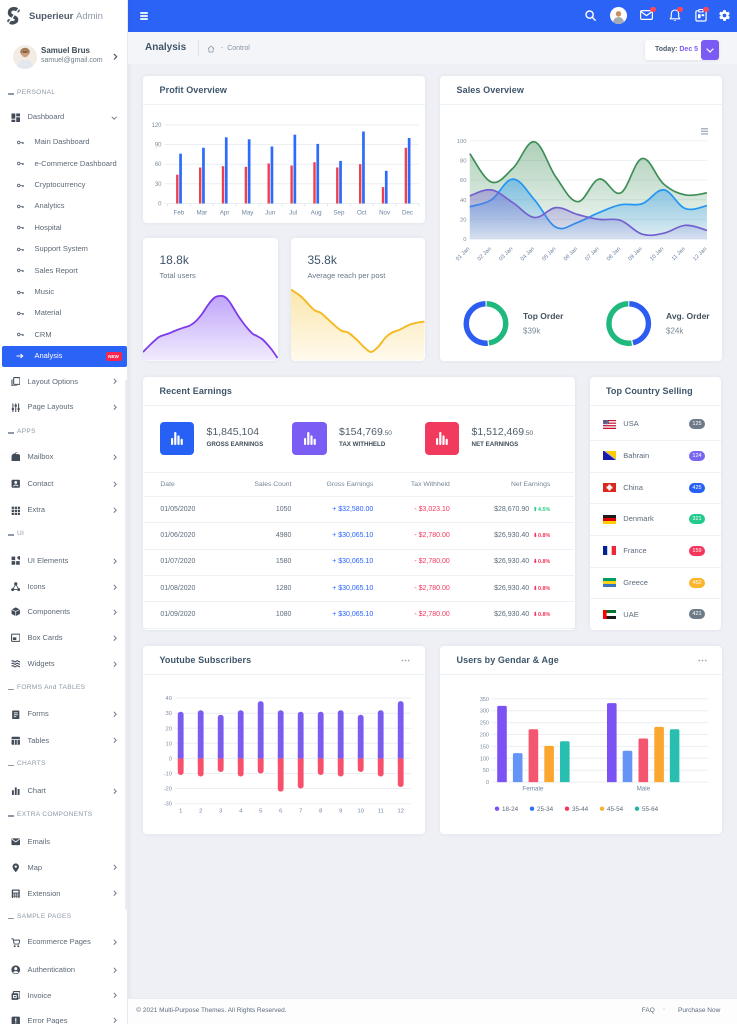 The height and width of the screenshot is (1024, 737). Describe the element at coordinates (571, 254) in the screenshot. I see `svg-text: 06 Jan` at that location.